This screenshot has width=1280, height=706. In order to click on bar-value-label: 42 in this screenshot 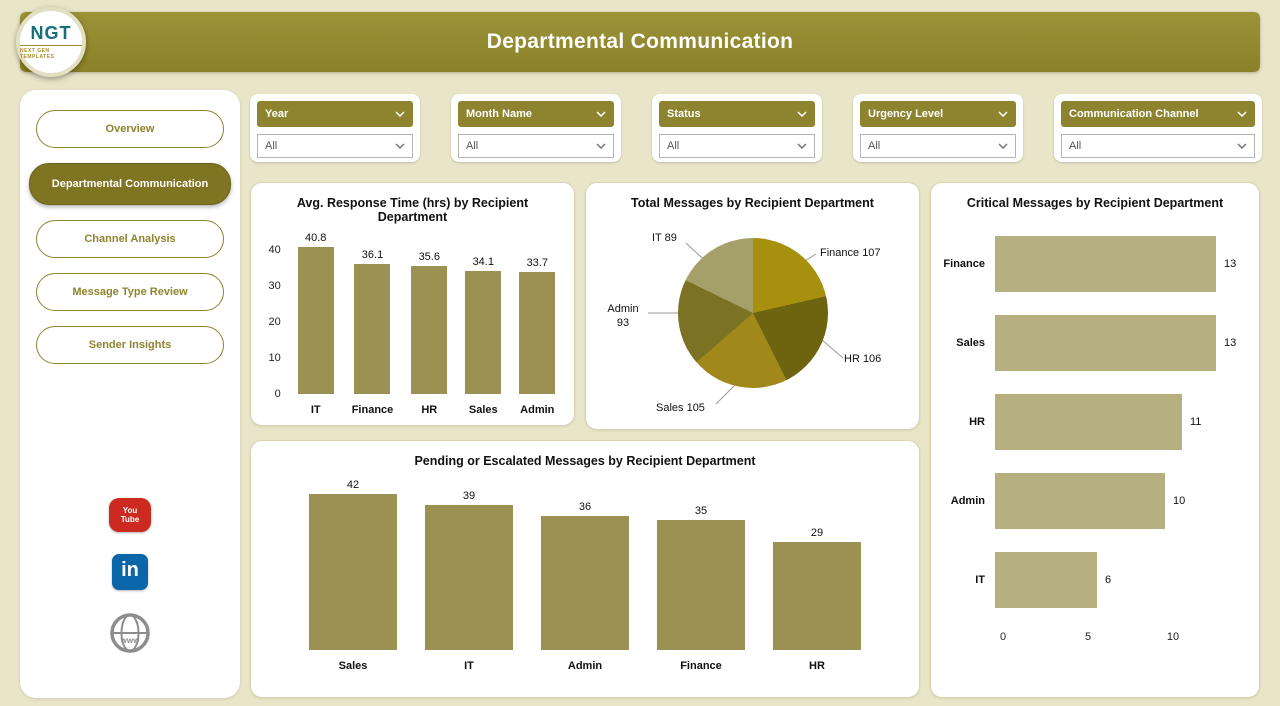, I will do `click(353, 484)`.